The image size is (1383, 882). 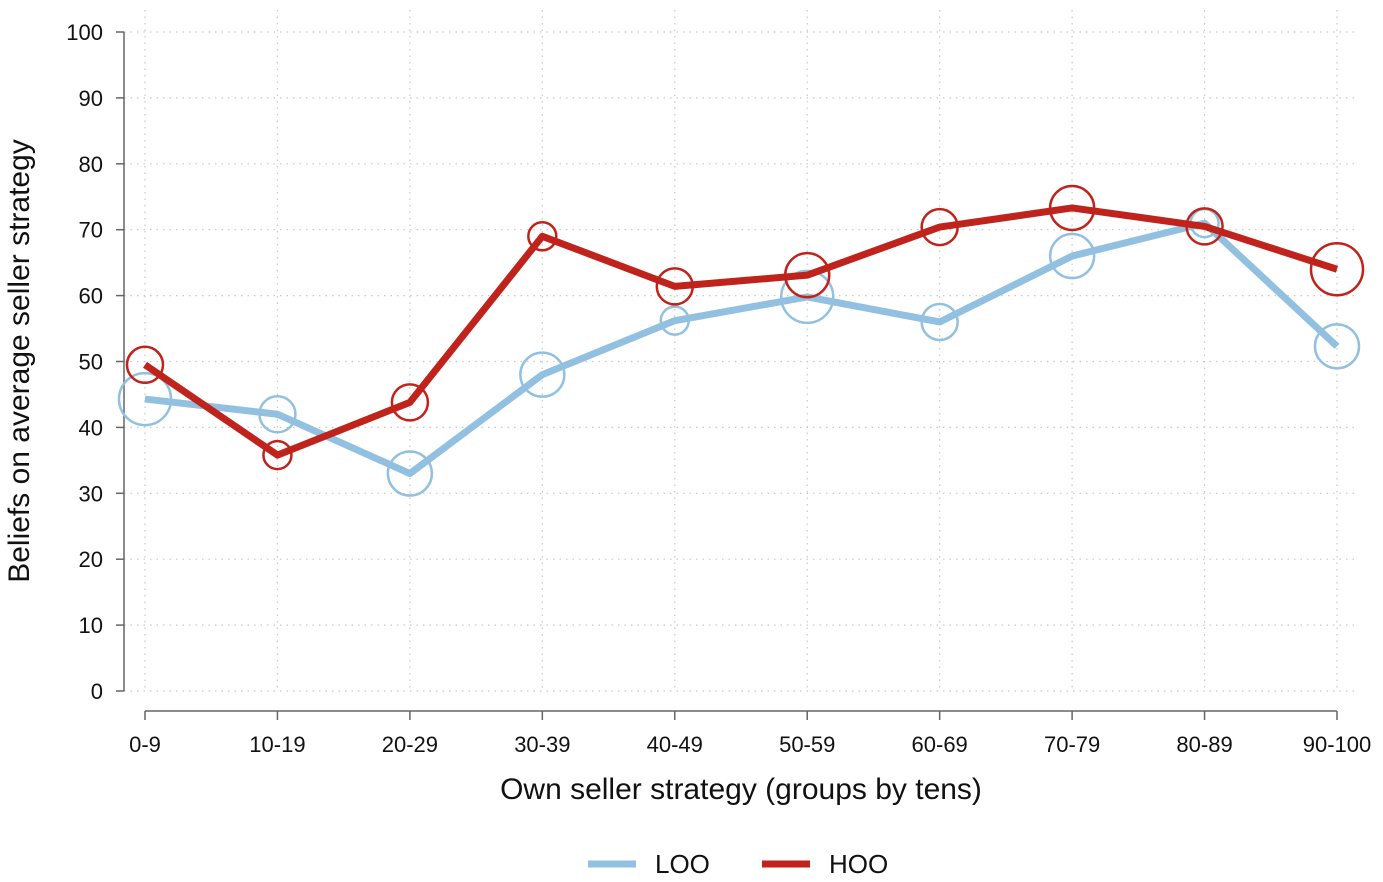 I want to click on y-tick-label: 50, so click(x=91, y=362).